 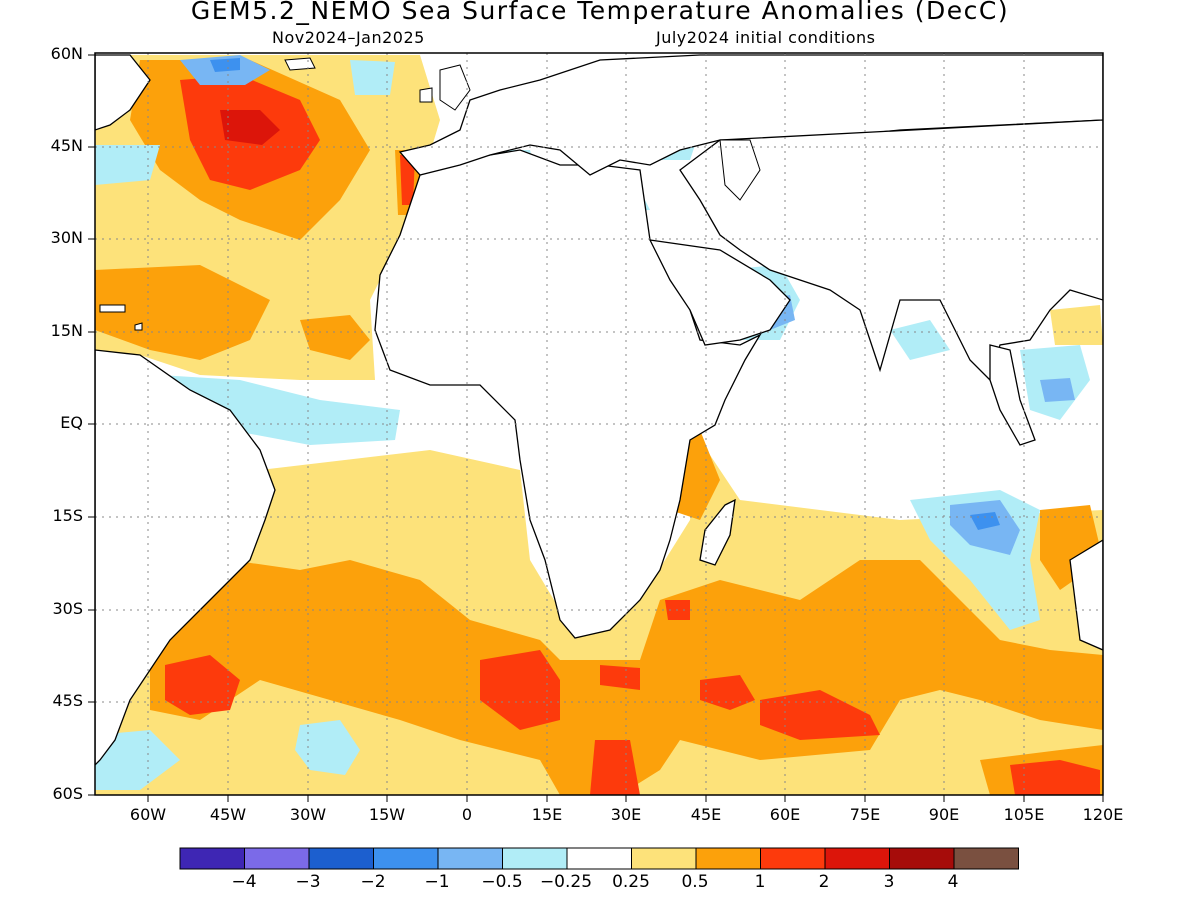 What do you see at coordinates (719, 292) in the screenshot?
I see `arabian-peninsula` at bounding box center [719, 292].